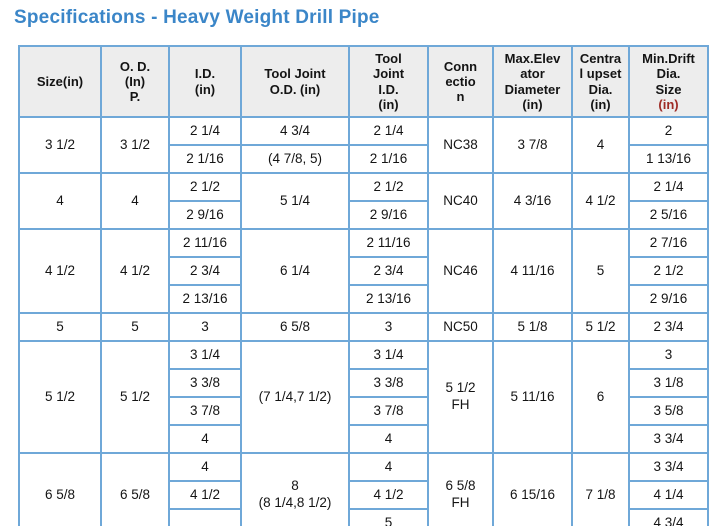 The height and width of the screenshot is (526, 722). I want to click on cell-central-upset: 6, so click(600, 397).